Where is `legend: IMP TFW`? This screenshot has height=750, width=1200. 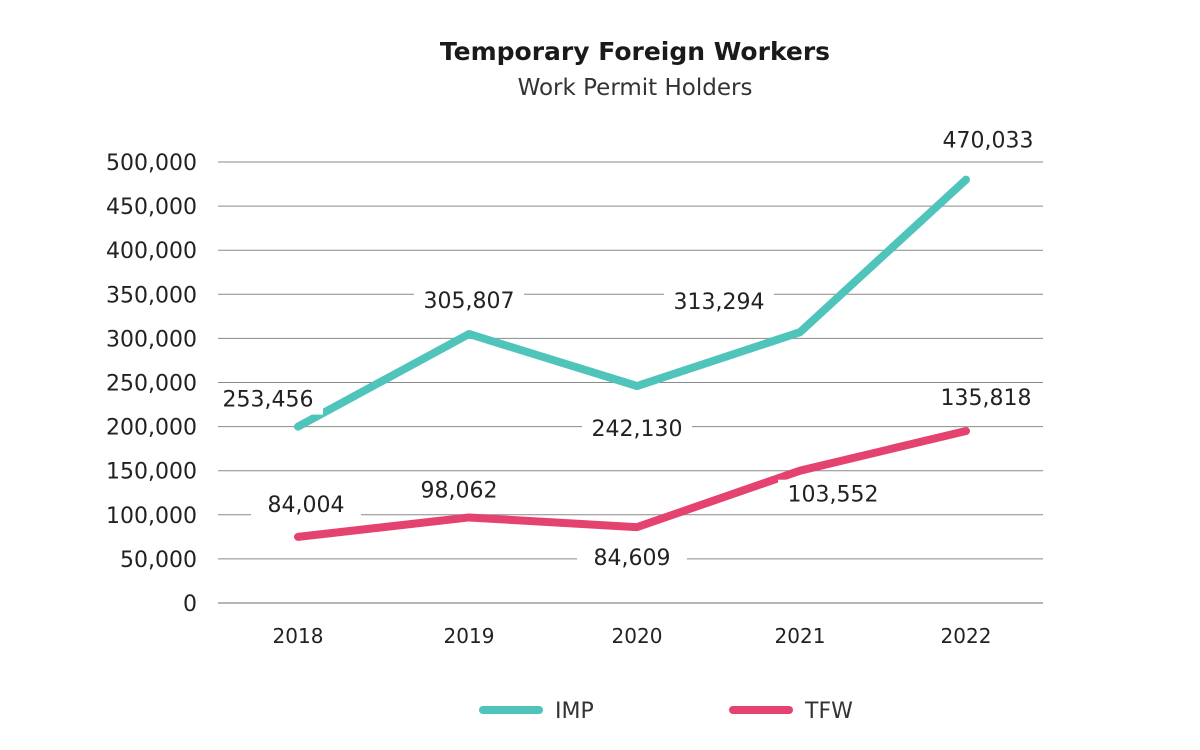 legend: IMP TFW is located at coordinates (666, 711).